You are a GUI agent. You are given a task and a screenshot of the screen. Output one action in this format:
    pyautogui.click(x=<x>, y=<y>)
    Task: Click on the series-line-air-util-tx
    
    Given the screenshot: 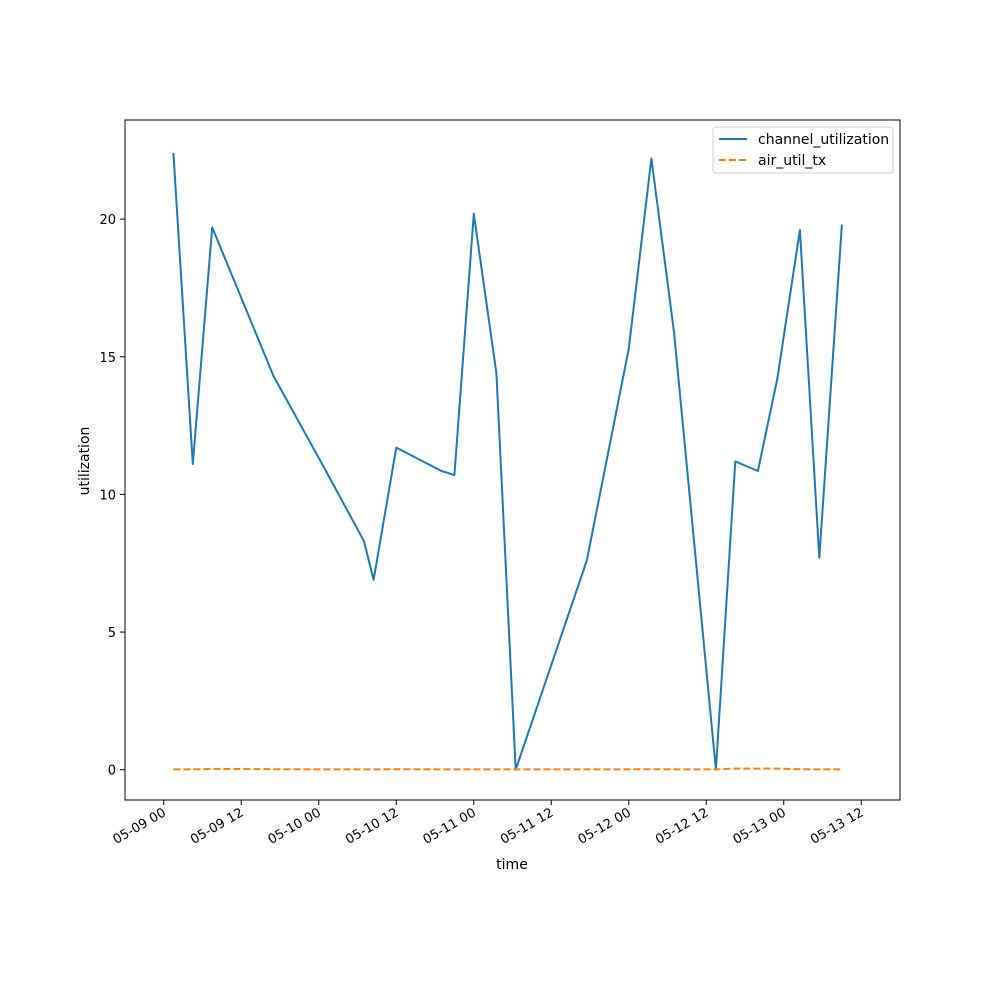 What is the action you would take?
    pyautogui.click(x=507, y=769)
    